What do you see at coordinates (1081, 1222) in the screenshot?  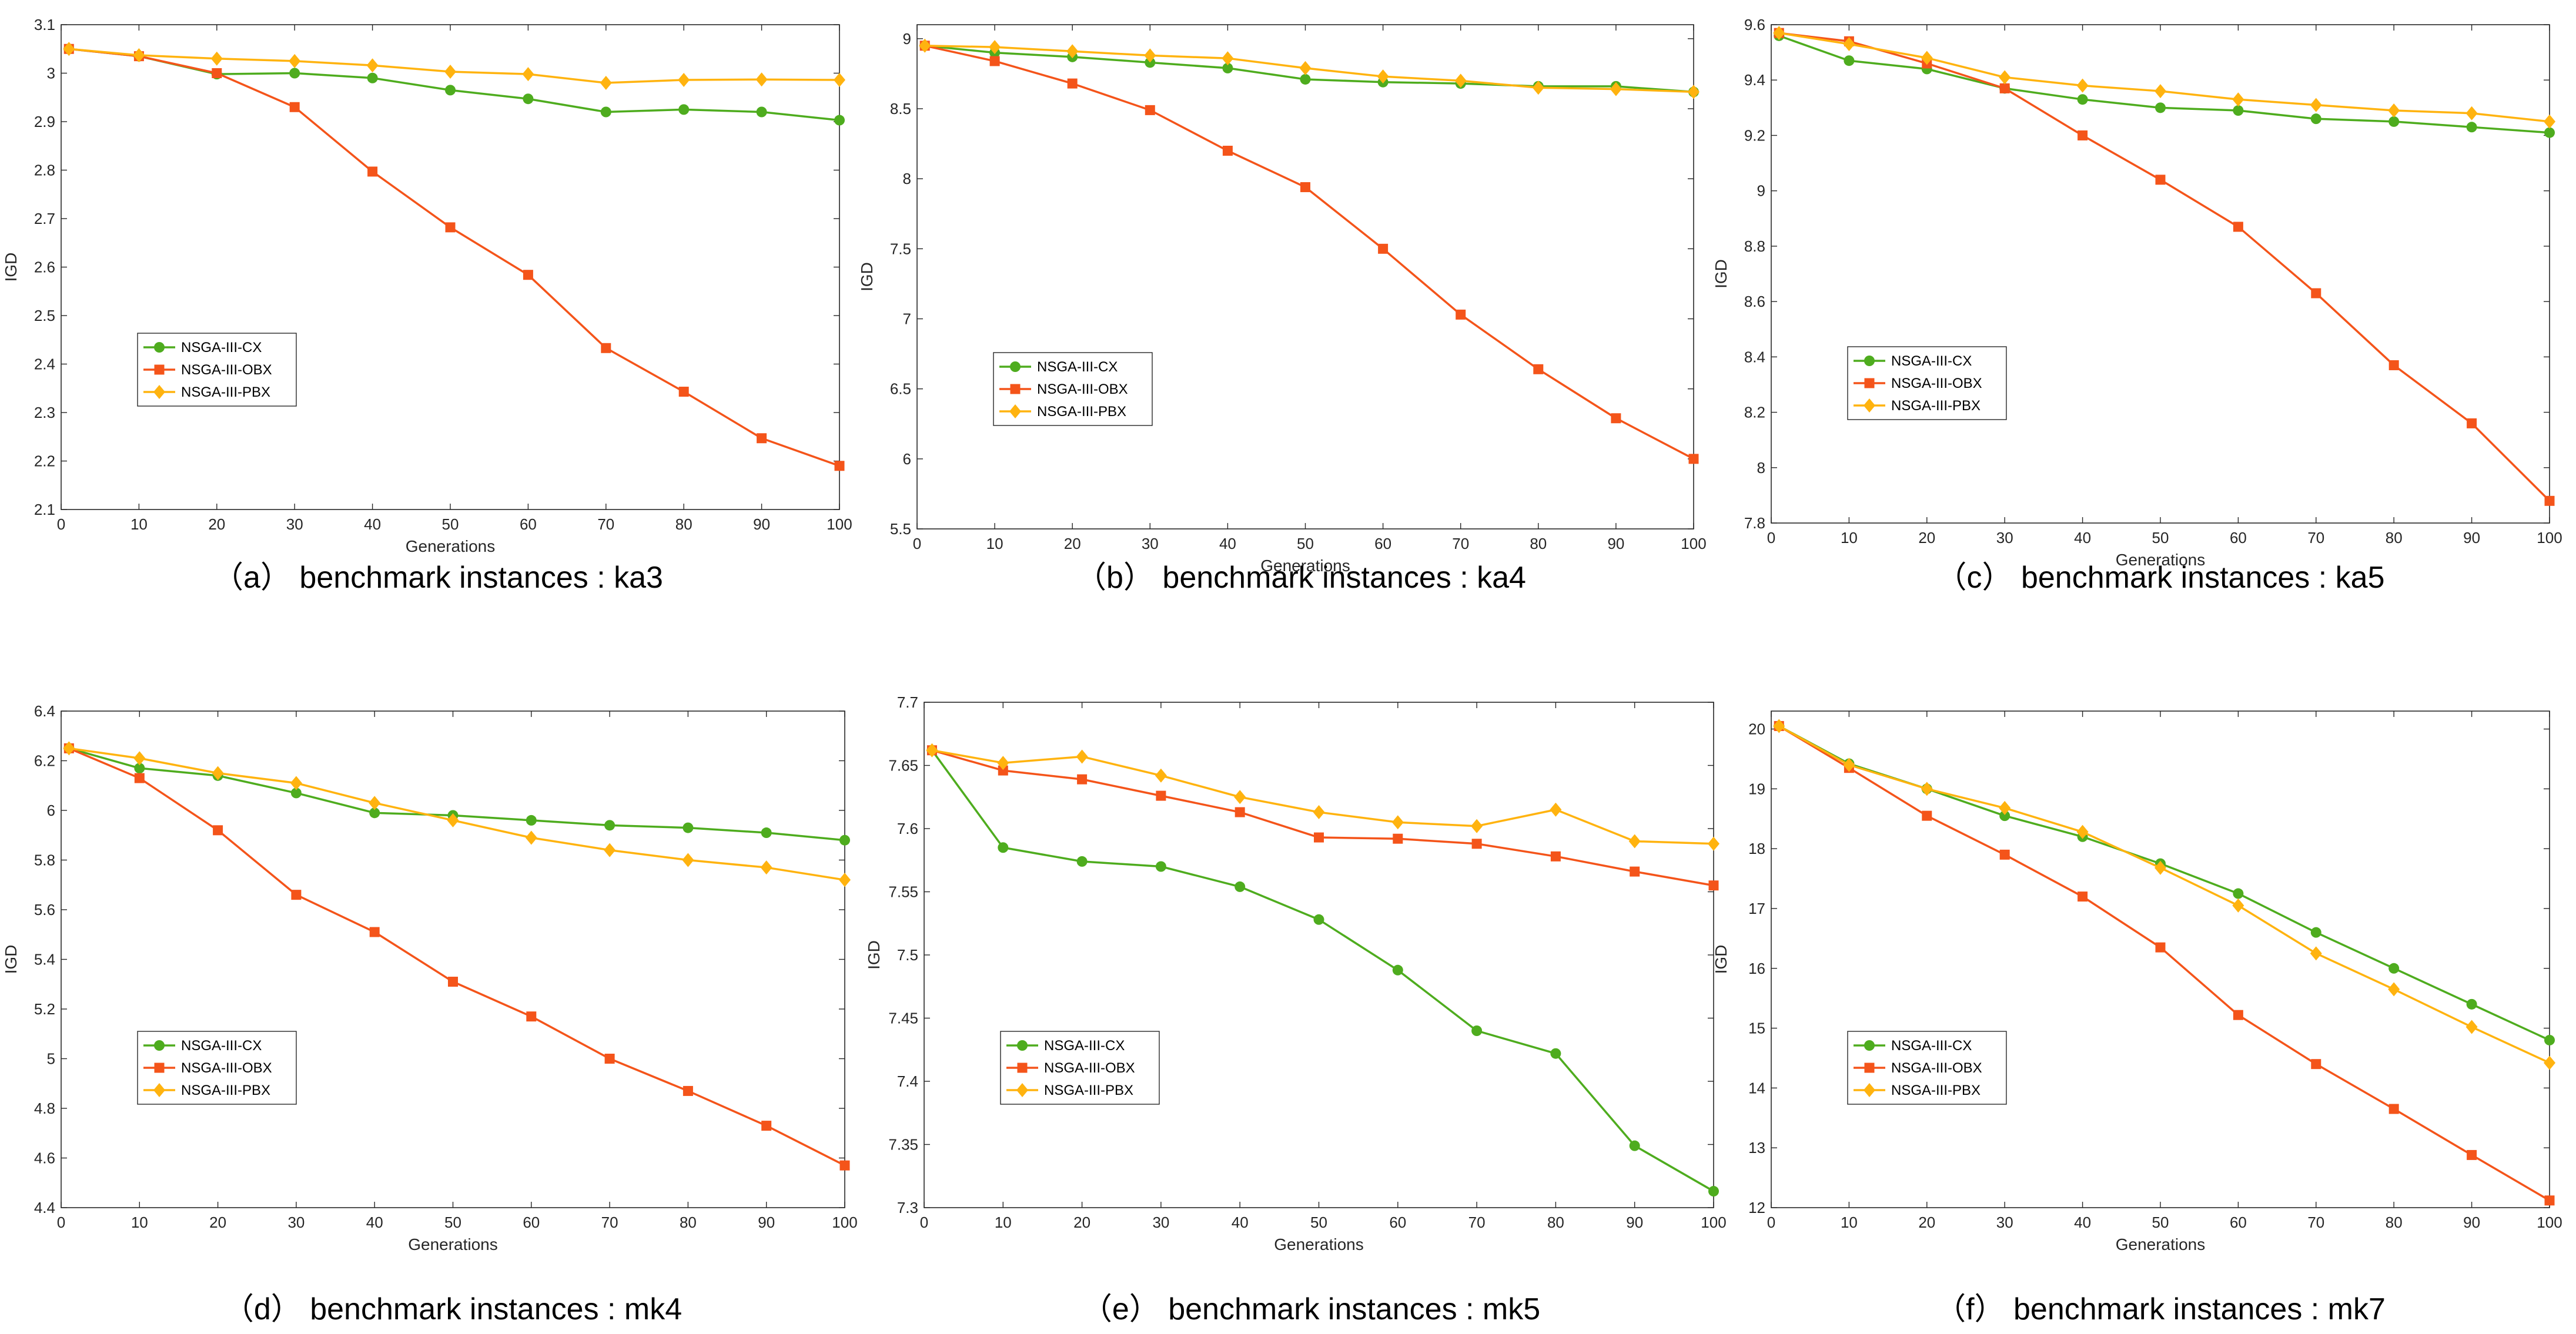 I see `x-tick-label: 20` at bounding box center [1081, 1222].